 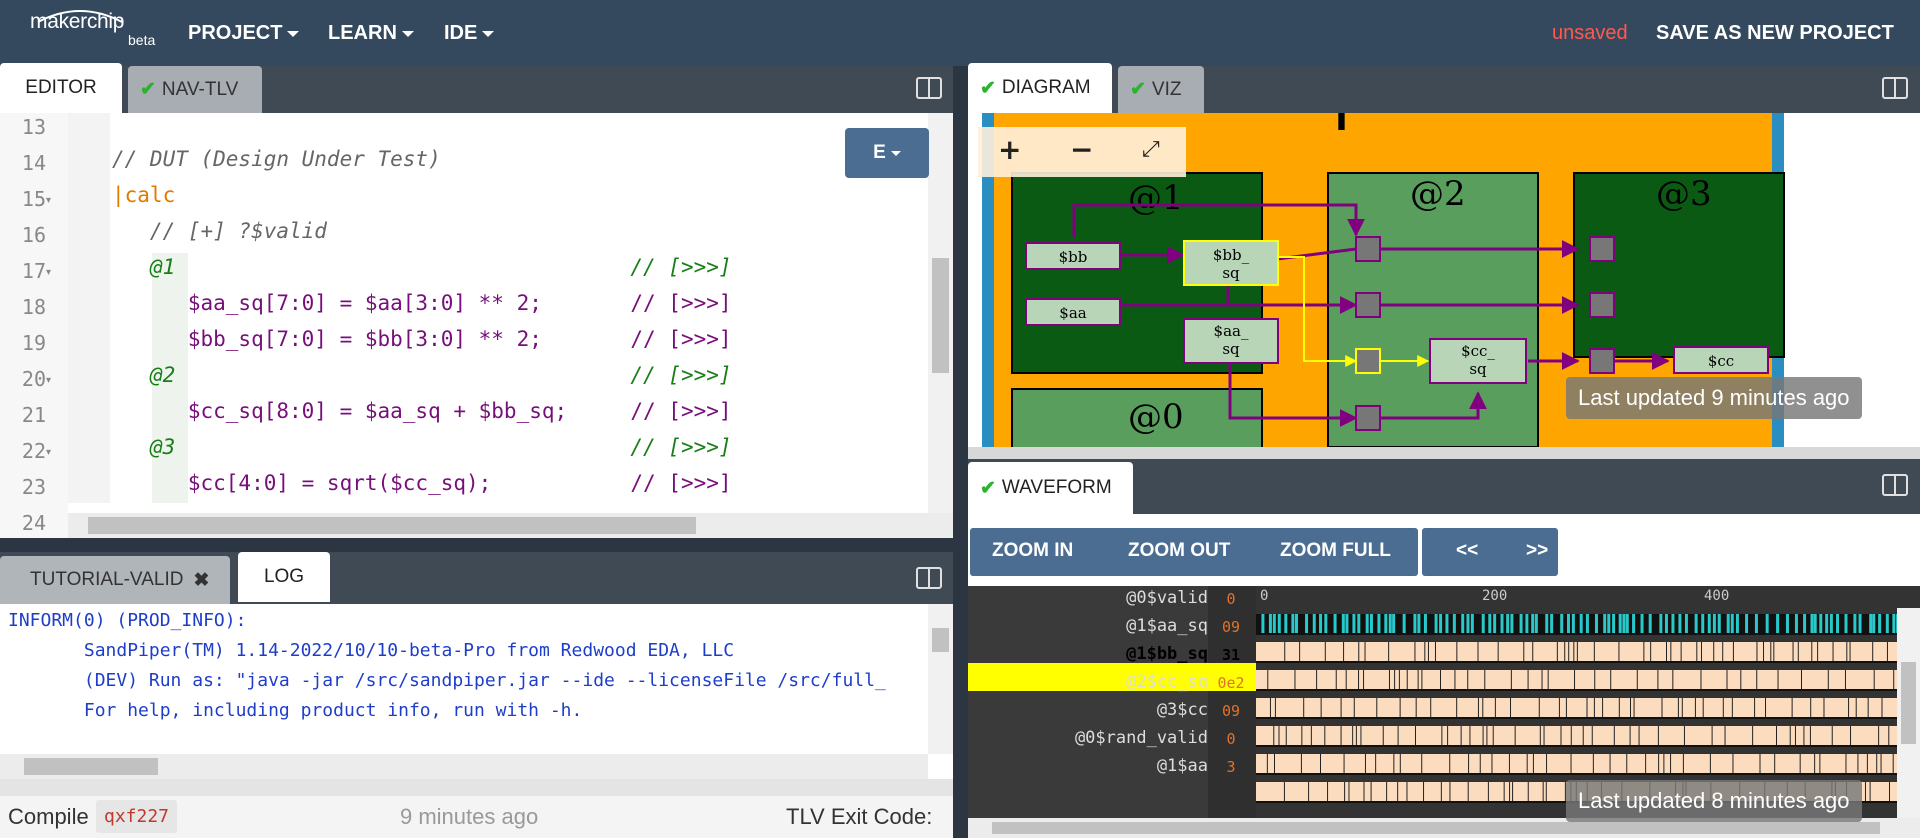 What do you see at coordinates (244, 33) in the screenshot?
I see `menu-project: PROJECT` at bounding box center [244, 33].